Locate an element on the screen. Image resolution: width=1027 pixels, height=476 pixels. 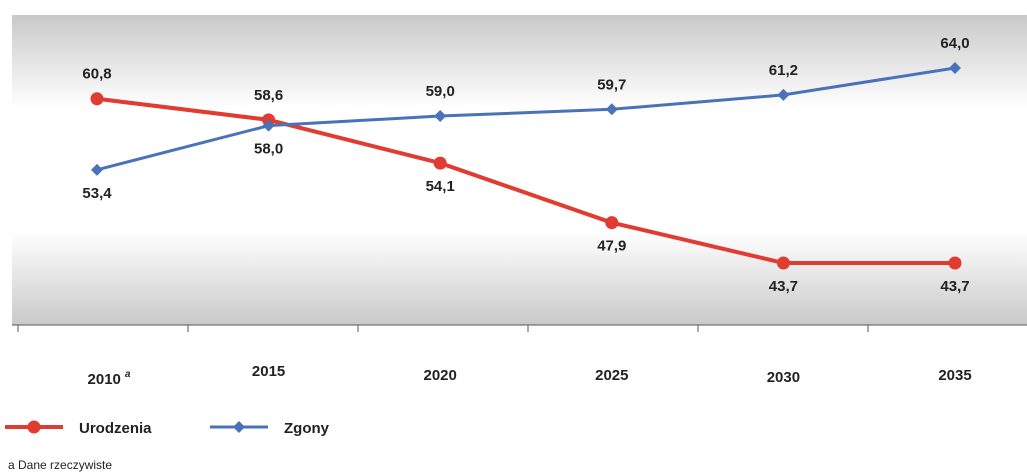
category-marker: a is located at coordinates (128, 374).